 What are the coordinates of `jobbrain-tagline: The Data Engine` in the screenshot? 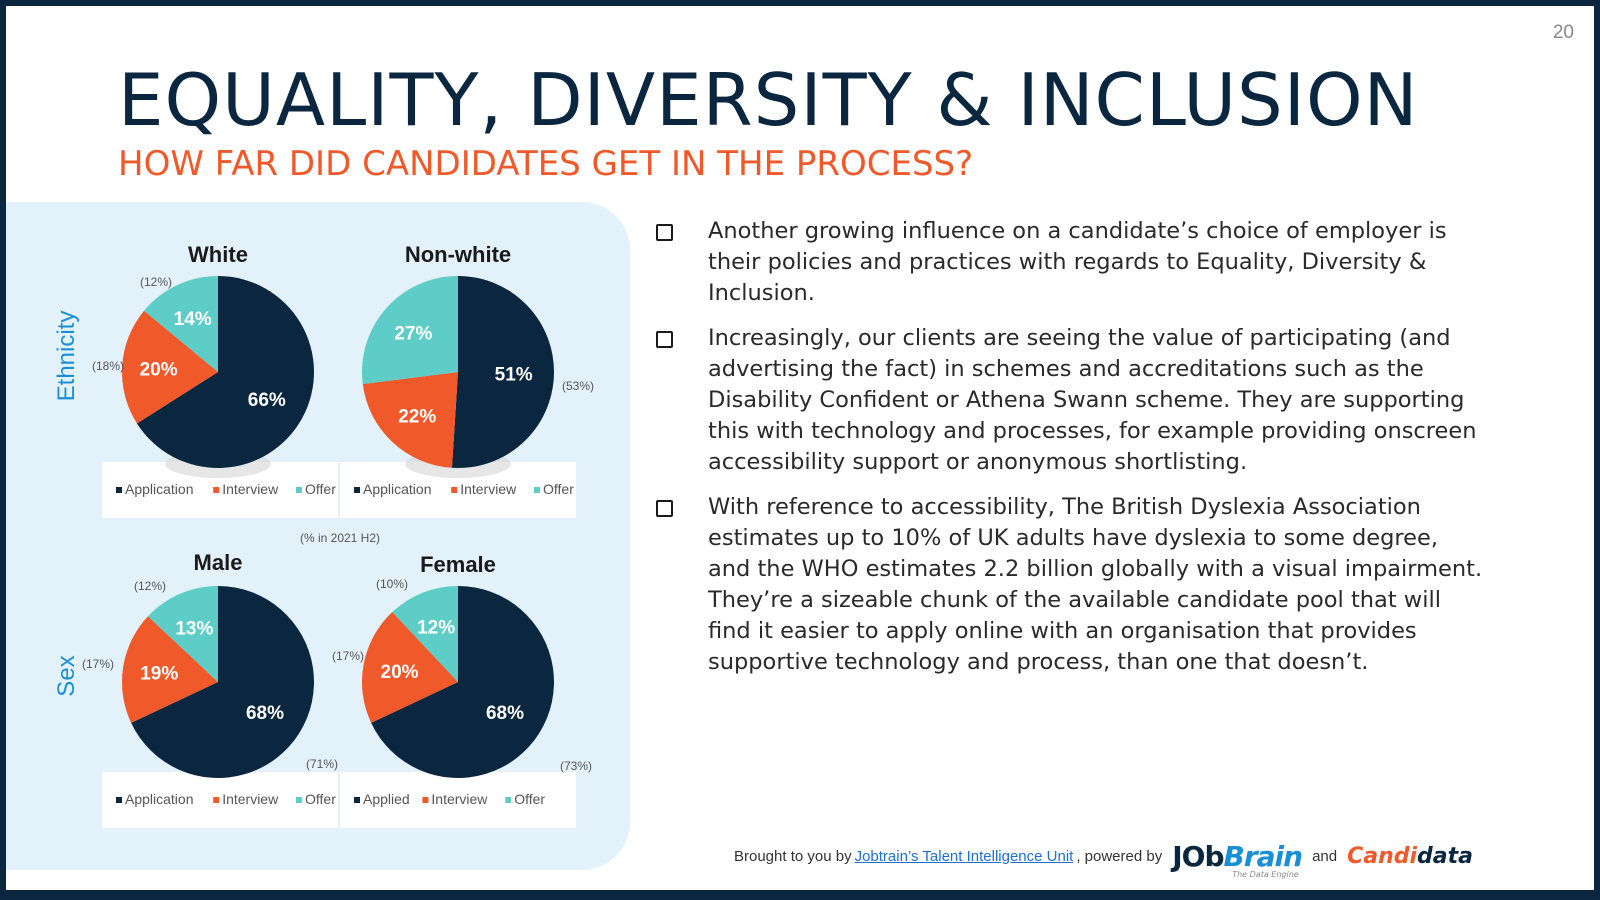 It's located at (1265, 874).